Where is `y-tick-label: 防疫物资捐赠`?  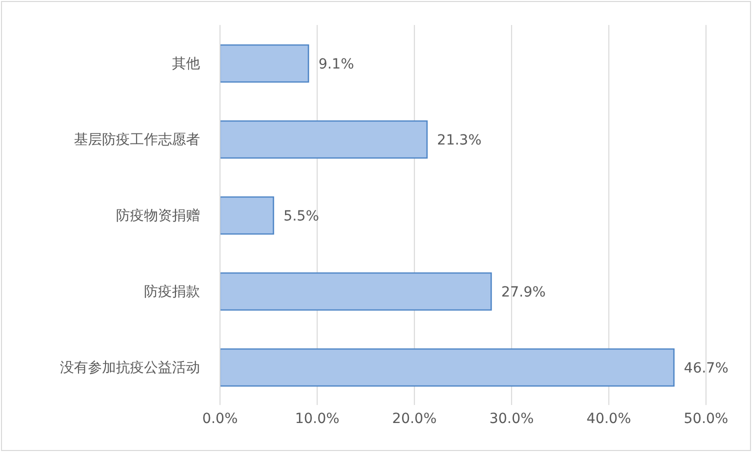
y-tick-label: 防疫物资捐赠 is located at coordinates (158, 216).